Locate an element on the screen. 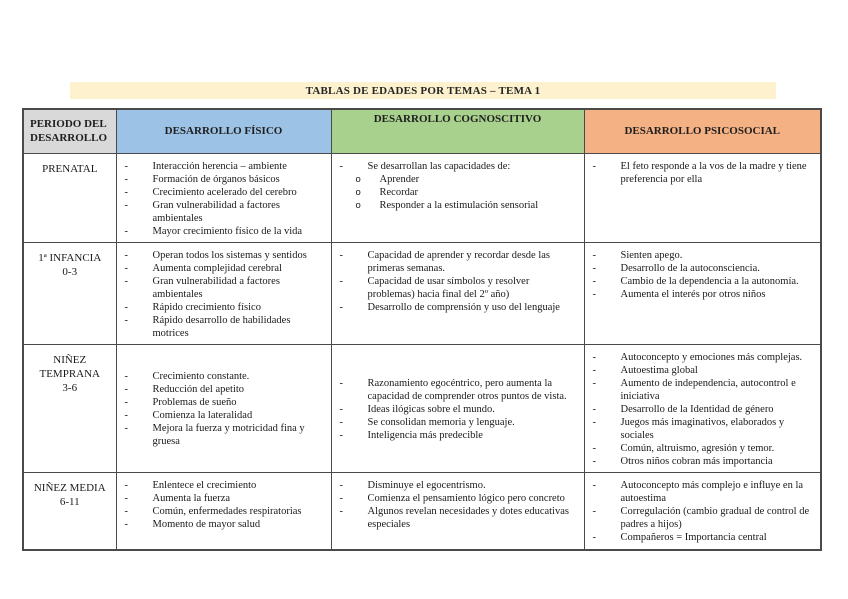  bullet-line: - Crecimiento acelerado del cerebro is located at coordinates (225, 192).